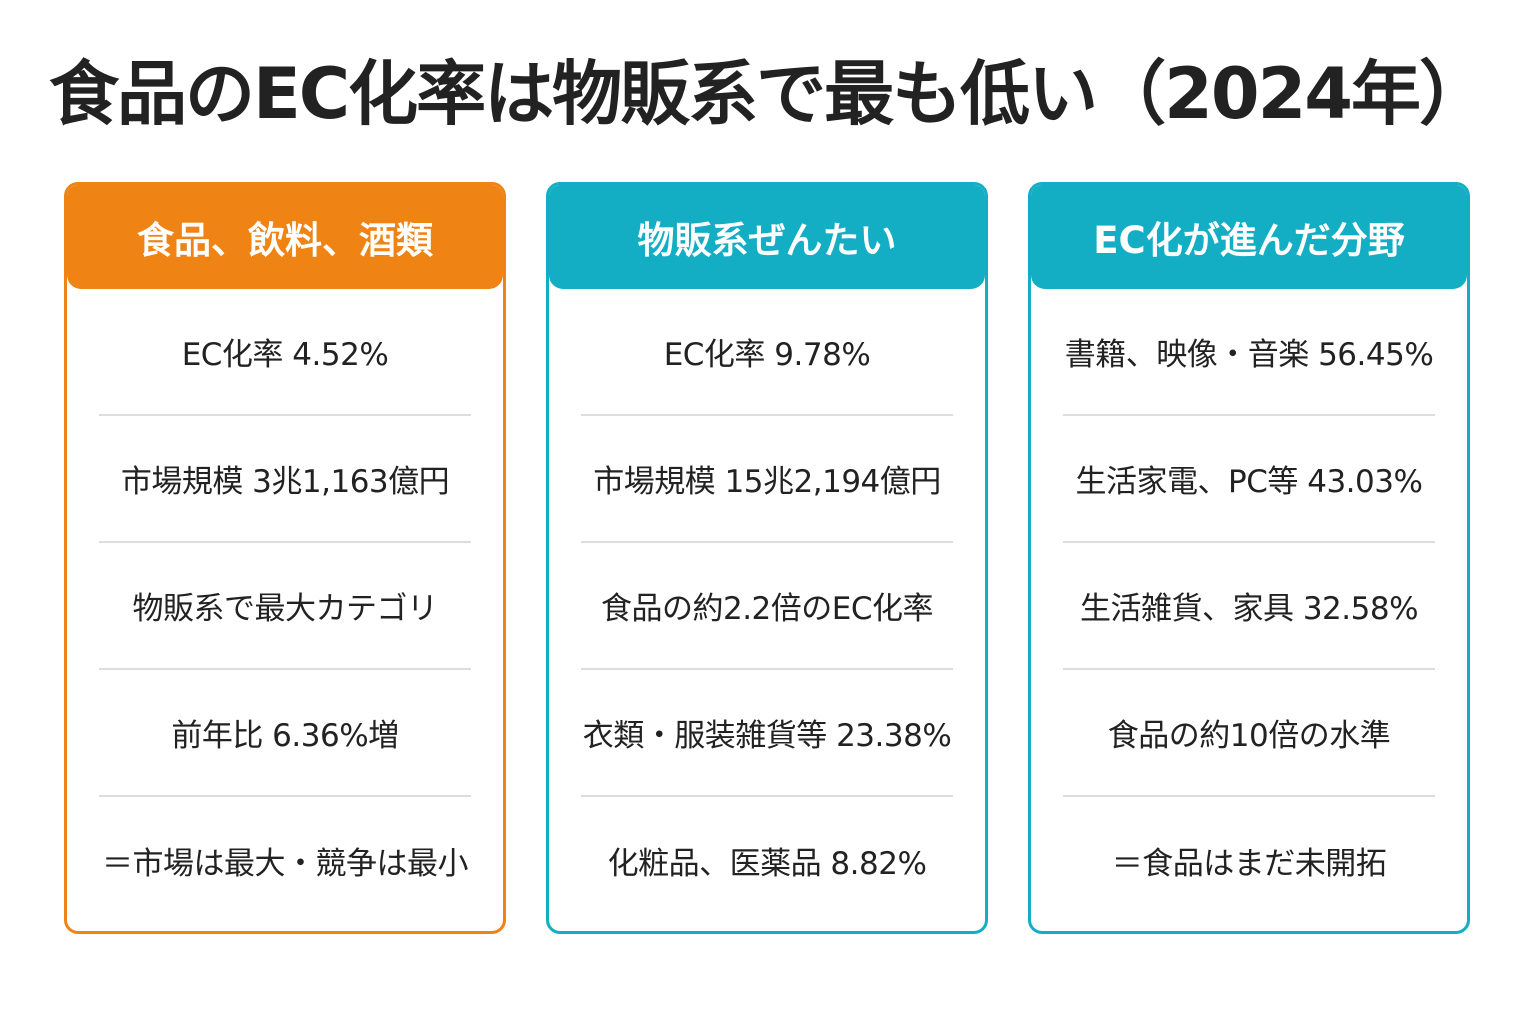 The width and height of the screenshot is (1536, 1024). Describe the element at coordinates (285, 733) in the screenshot. I see `card-food-row-yoy-growth: 前年比 6.36%増` at that location.